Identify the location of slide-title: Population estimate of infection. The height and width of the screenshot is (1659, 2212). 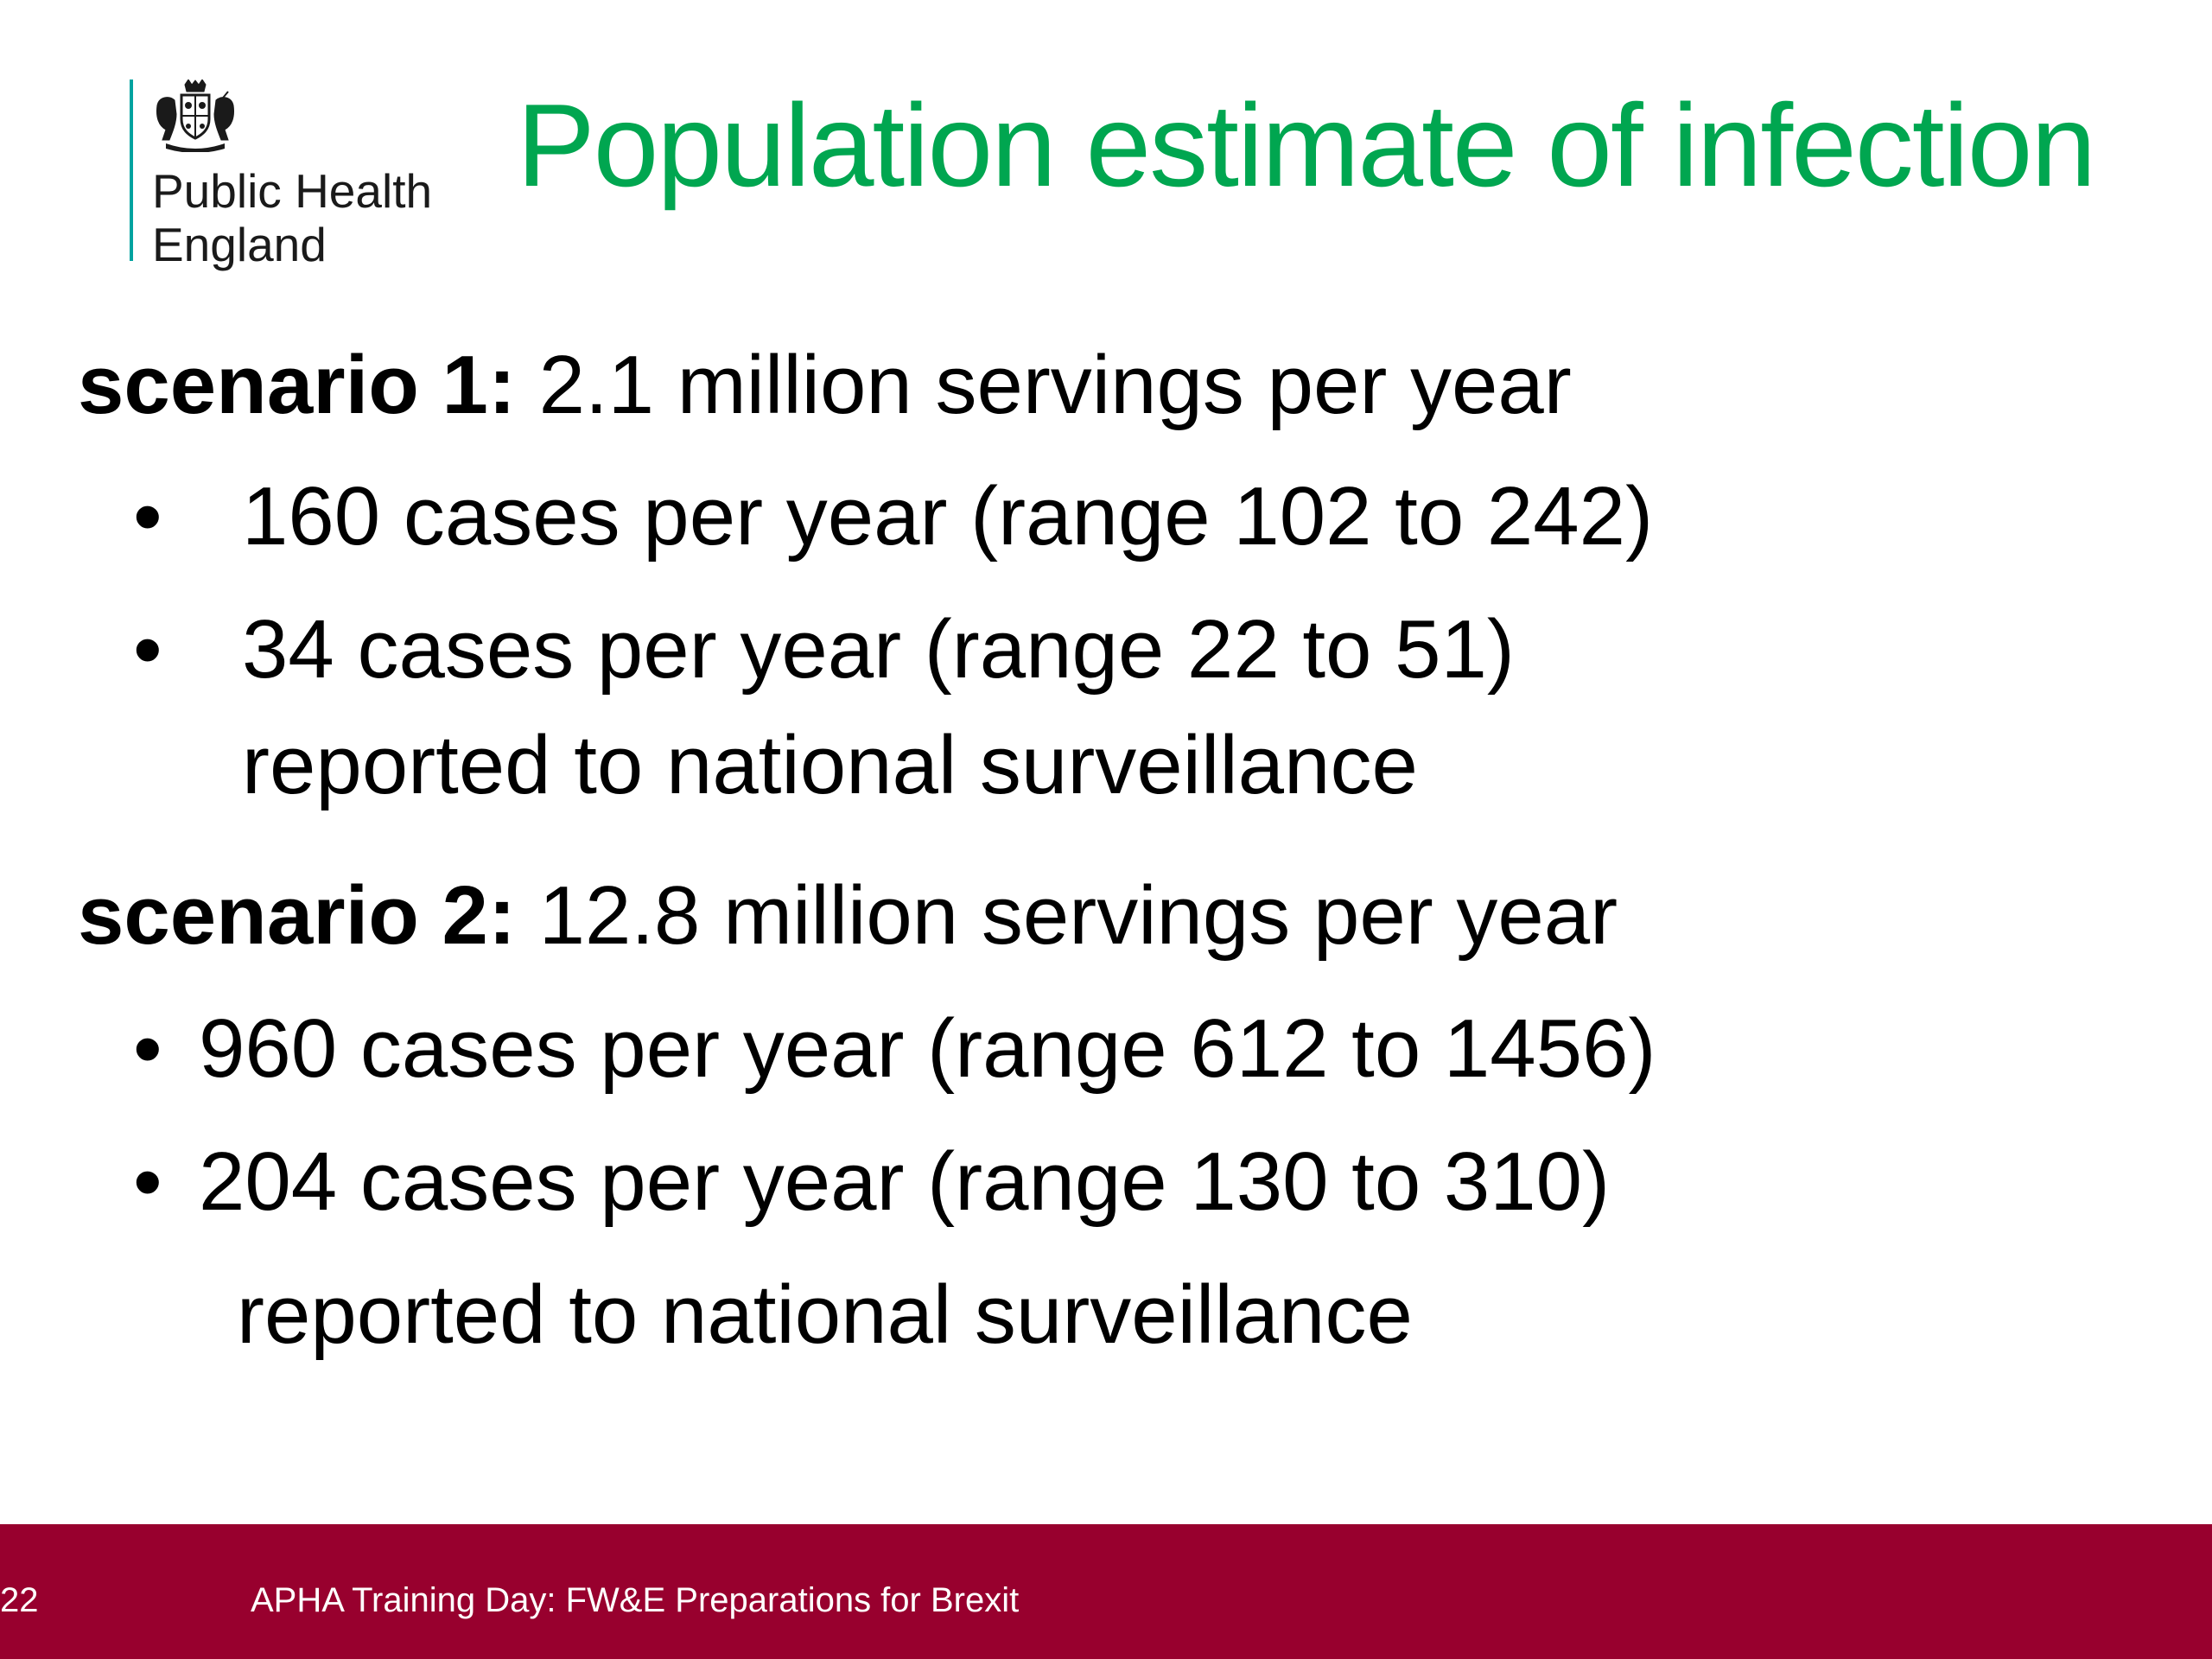
(1306, 145).